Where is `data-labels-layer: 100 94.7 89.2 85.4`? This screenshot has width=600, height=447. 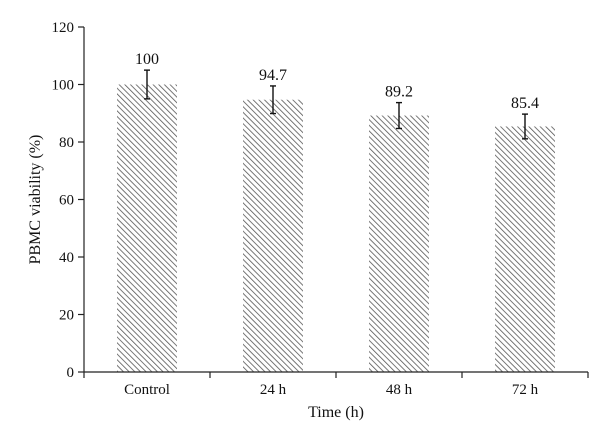 data-labels-layer: 100 94.7 89.2 85.4 is located at coordinates (337, 81).